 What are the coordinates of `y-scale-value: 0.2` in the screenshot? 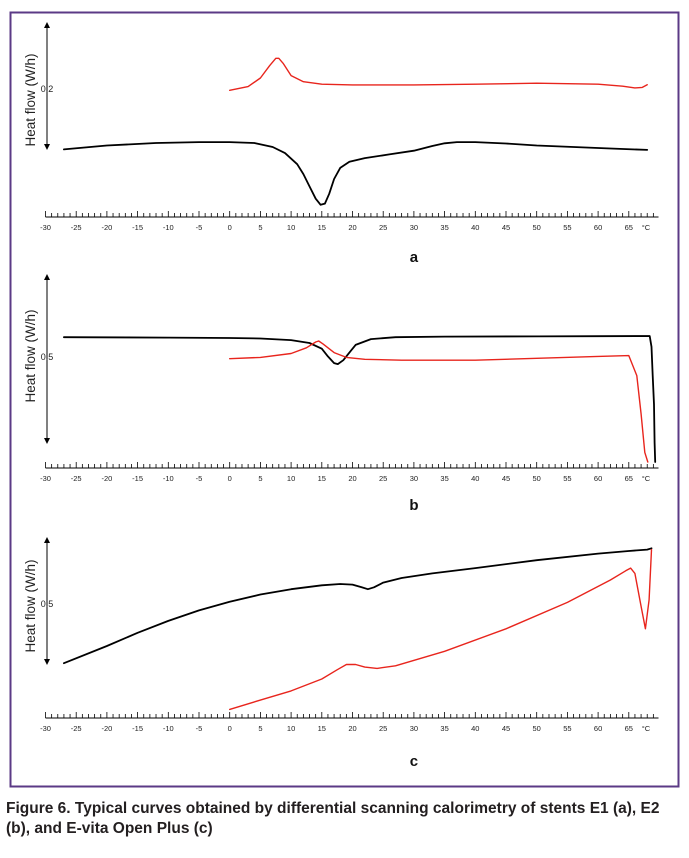 It's located at (47, 89).